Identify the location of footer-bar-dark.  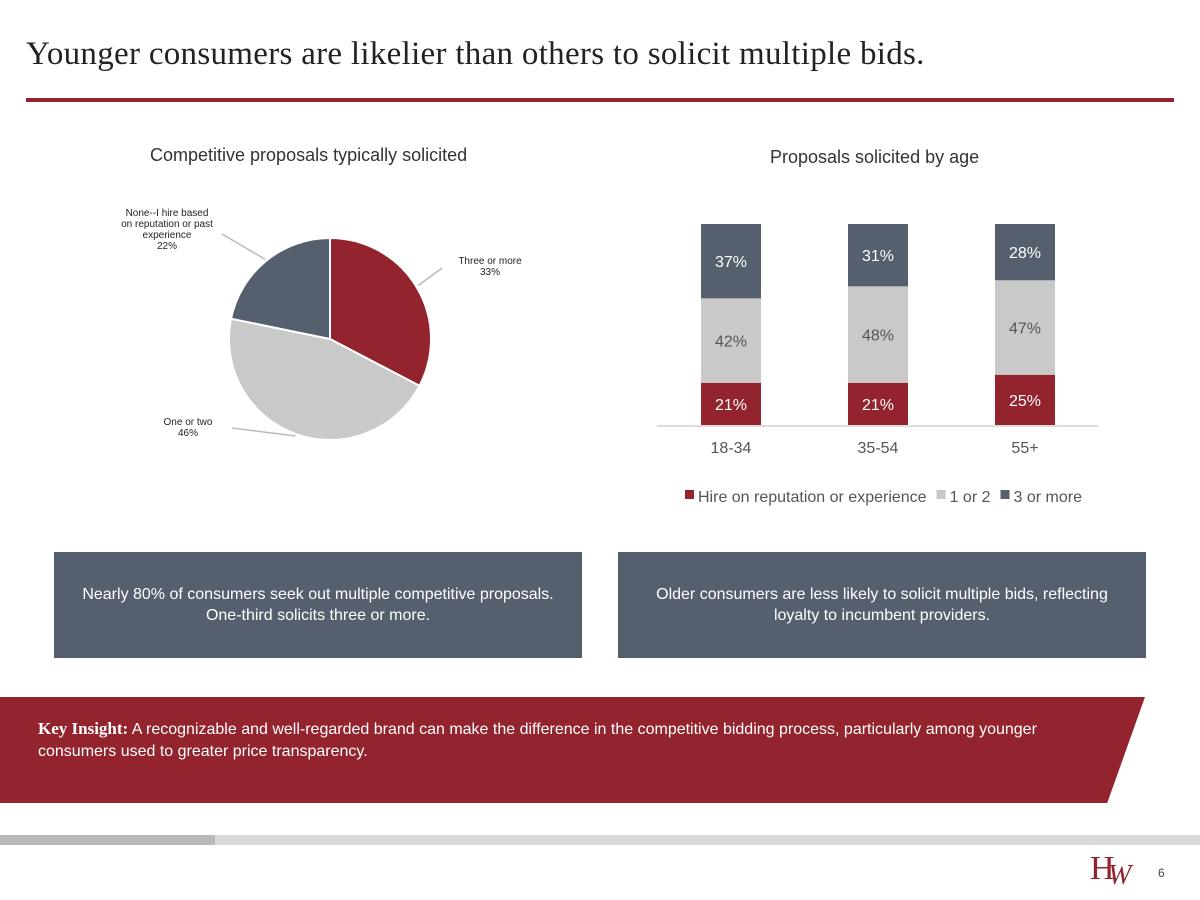
(107, 840).